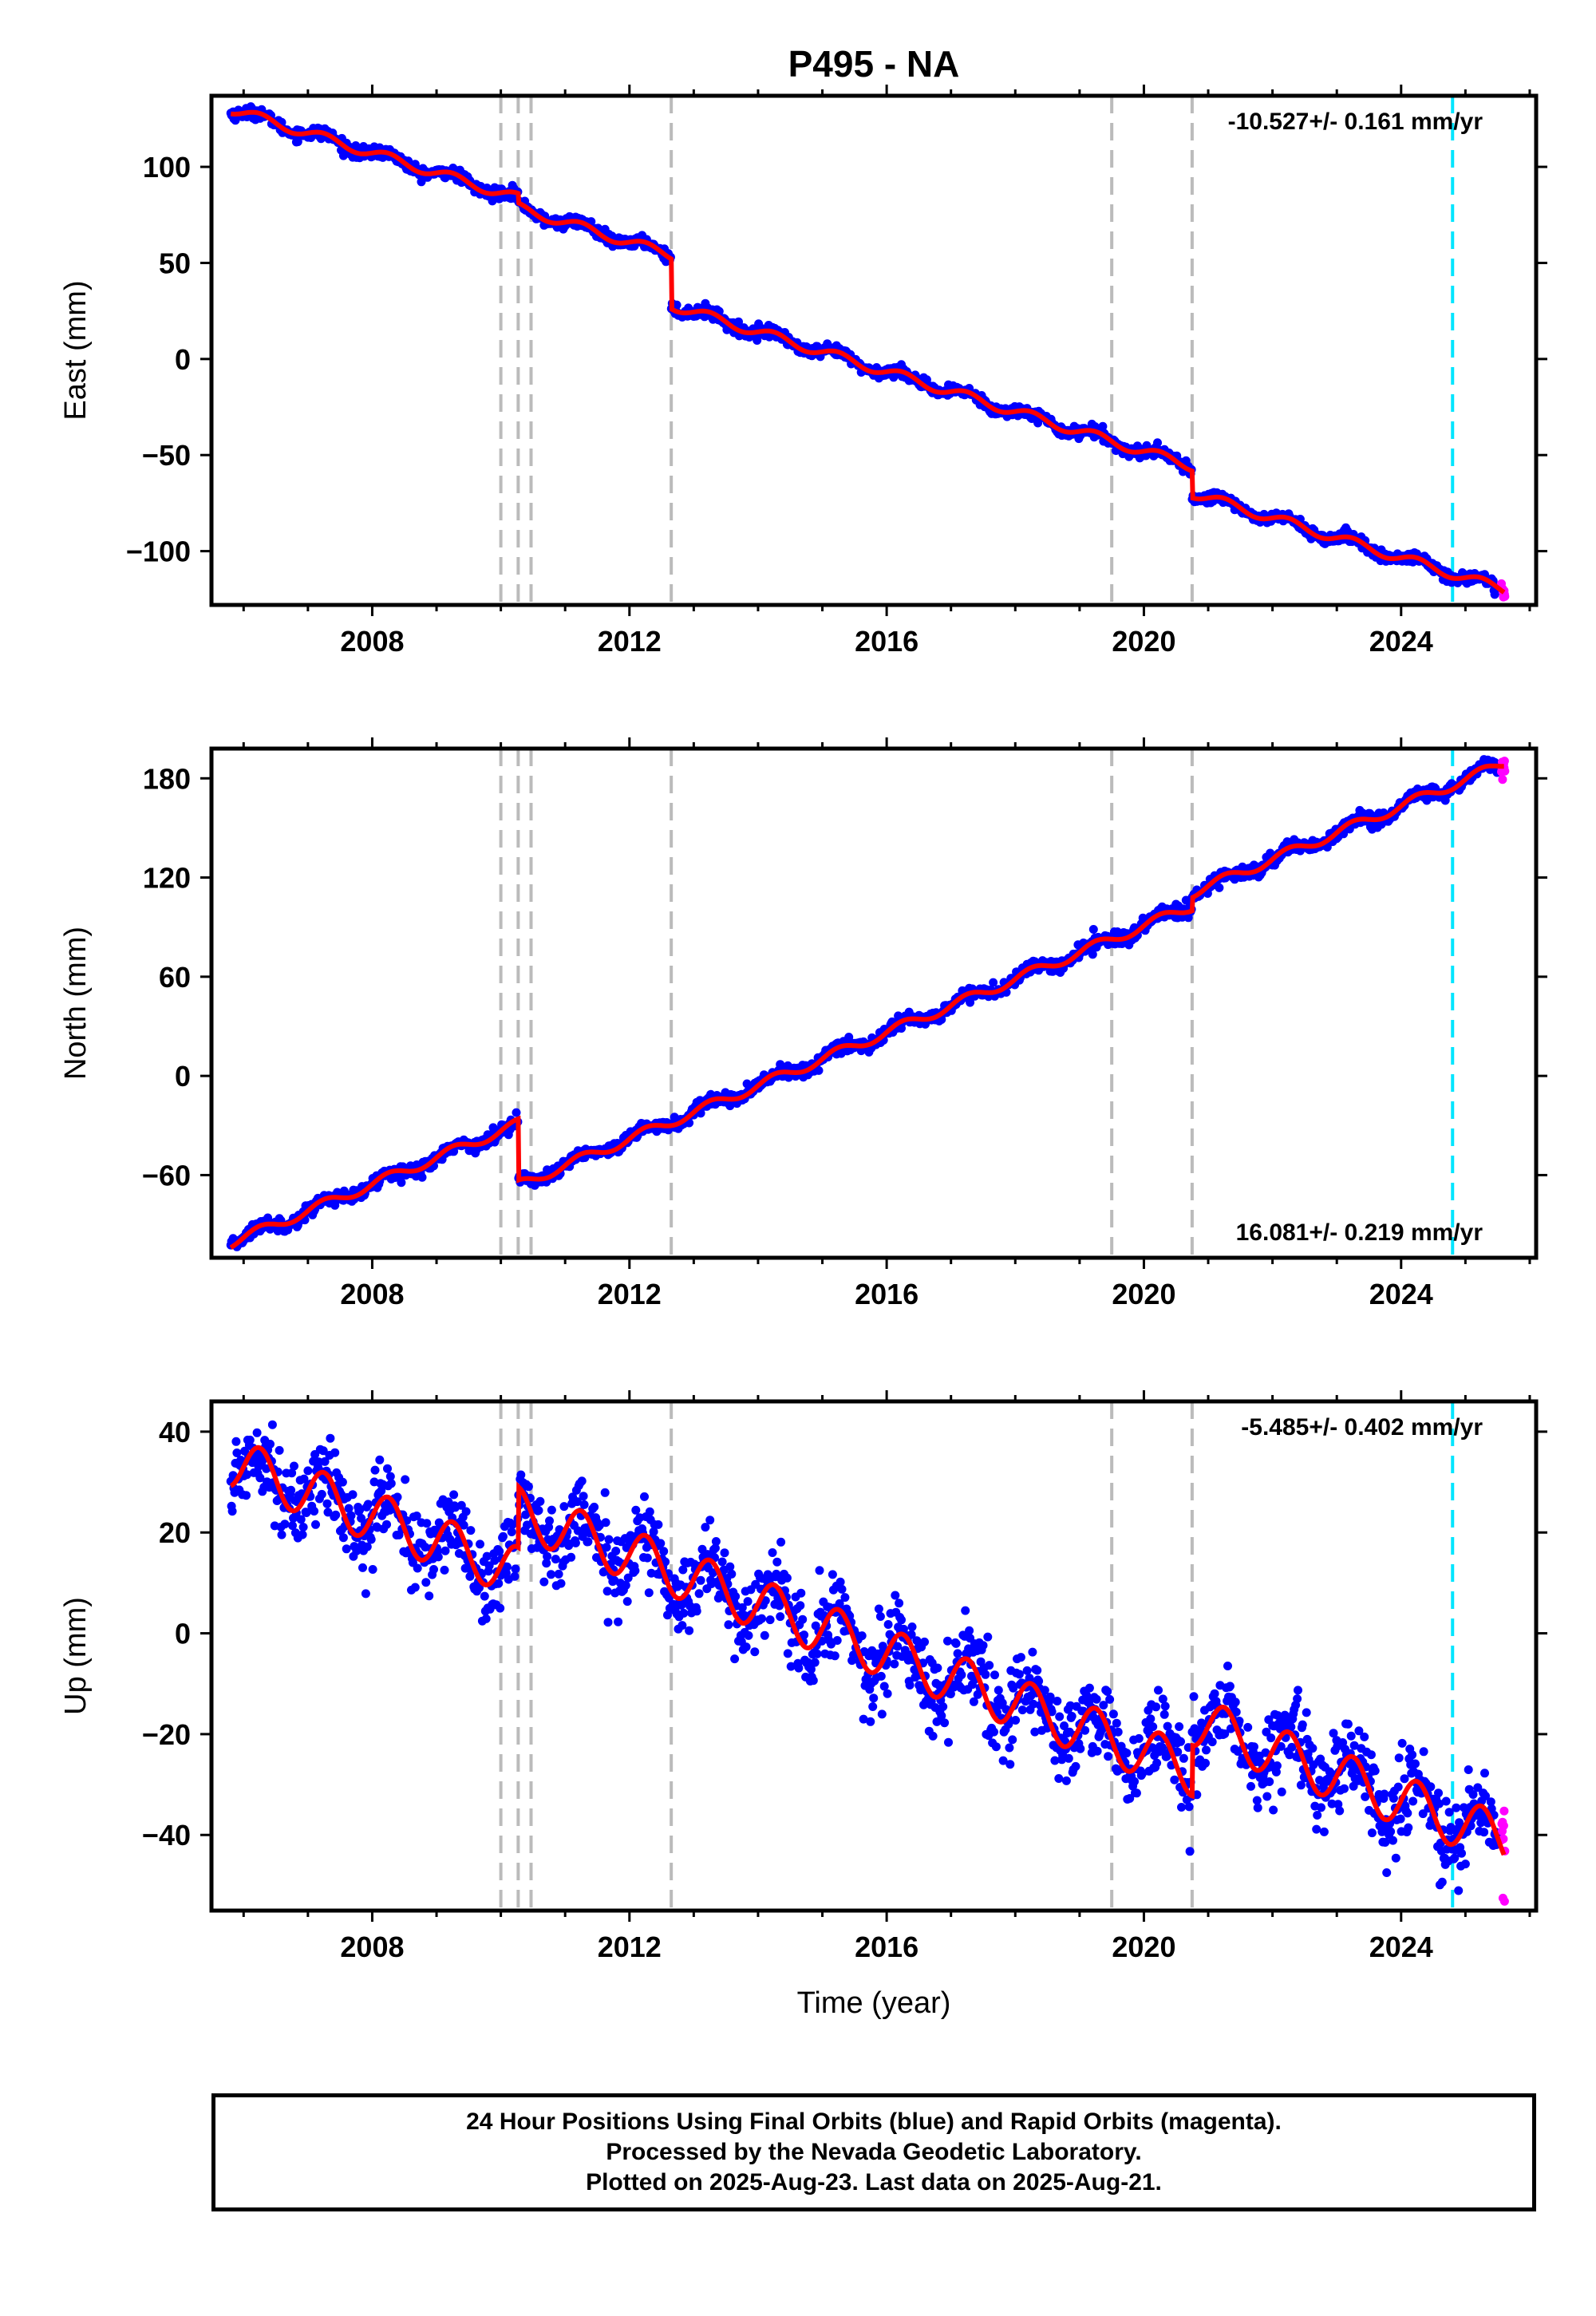  Describe the element at coordinates (874, 64) in the screenshot. I see `figure-title: P495 - NA` at that location.